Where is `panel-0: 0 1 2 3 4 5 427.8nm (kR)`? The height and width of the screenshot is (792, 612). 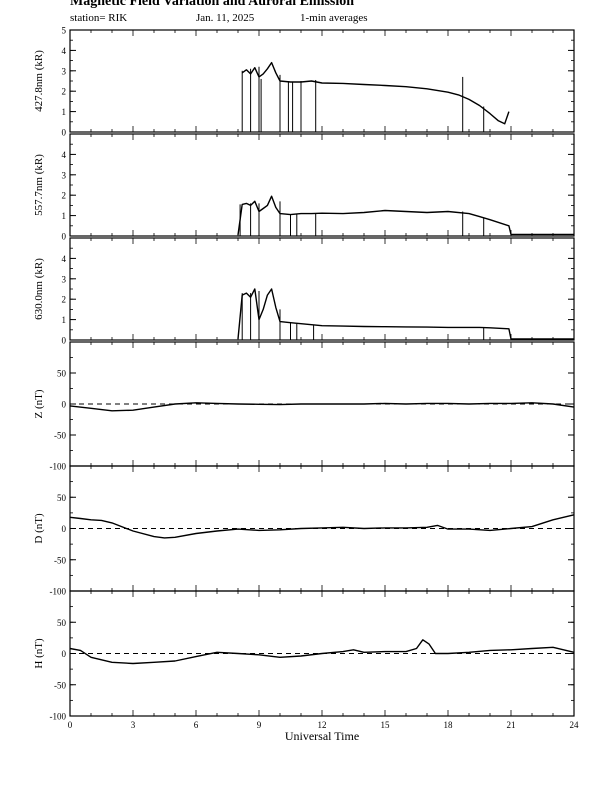 panel-0: 0 1 2 3 4 5 427.8nm (kR) is located at coordinates (304, 82).